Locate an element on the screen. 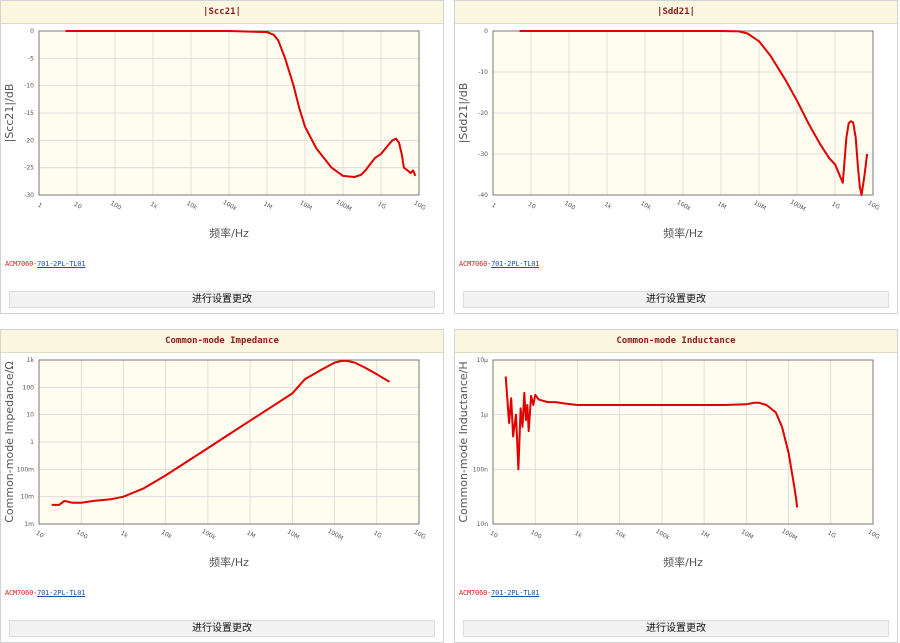  y-axis-label: |Sdd21|/dB is located at coordinates (463, 113).